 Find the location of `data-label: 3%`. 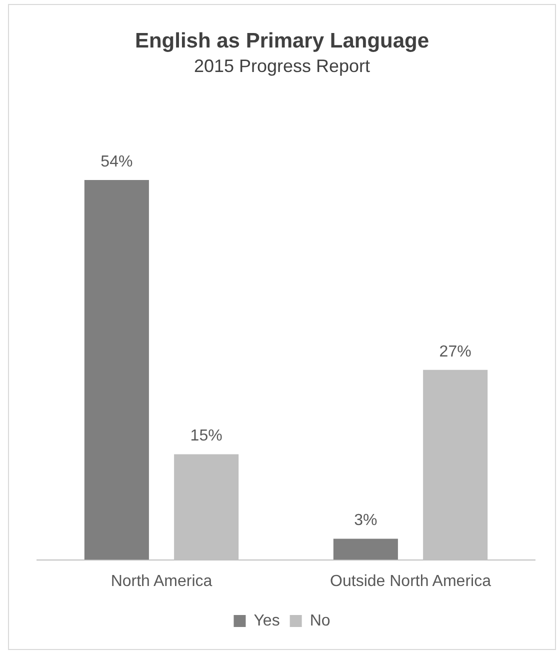

data-label: 3% is located at coordinates (366, 521).